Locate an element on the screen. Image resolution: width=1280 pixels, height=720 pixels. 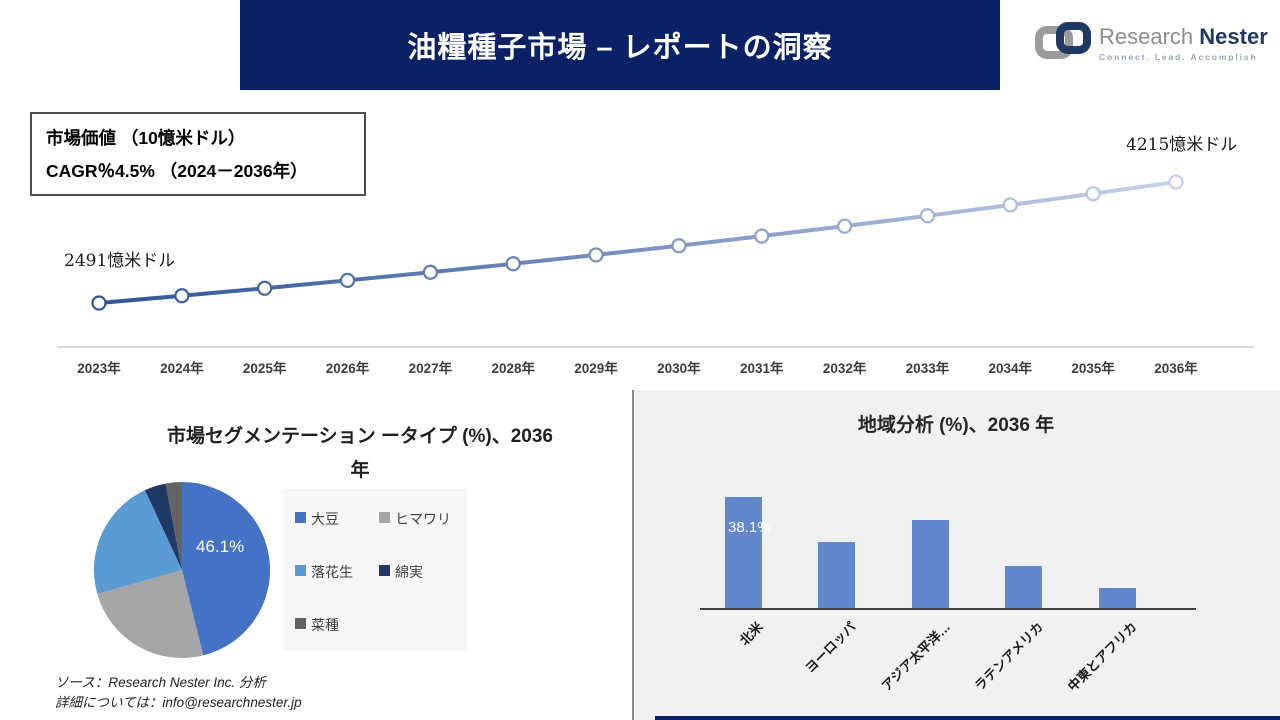
chain-links-icon is located at coordinates (1062, 43).